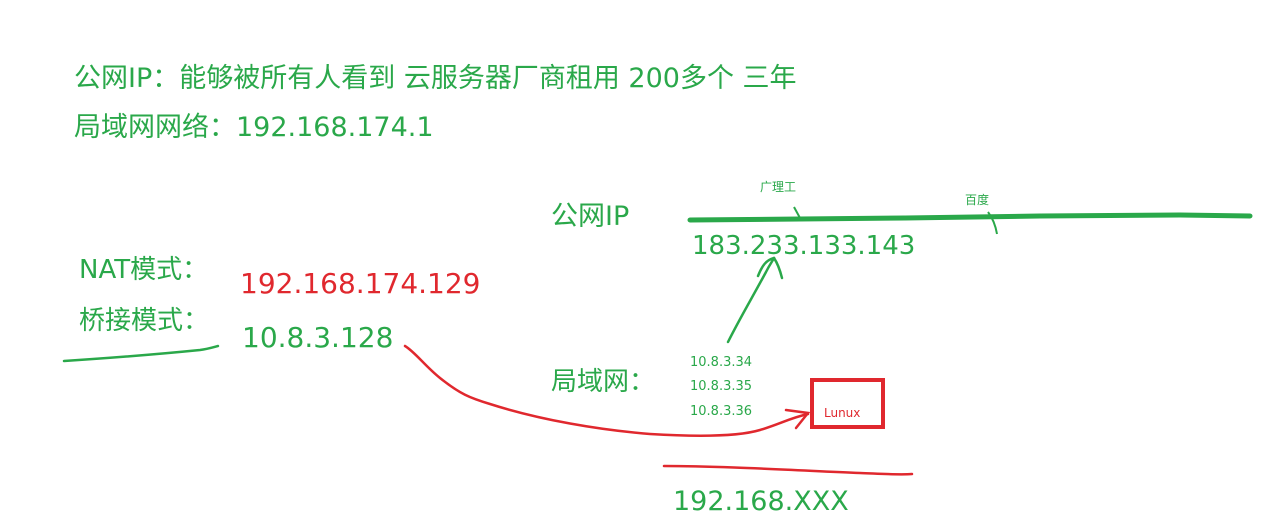  I want to click on public-ip-address: 183.233.133.143, so click(804, 246).